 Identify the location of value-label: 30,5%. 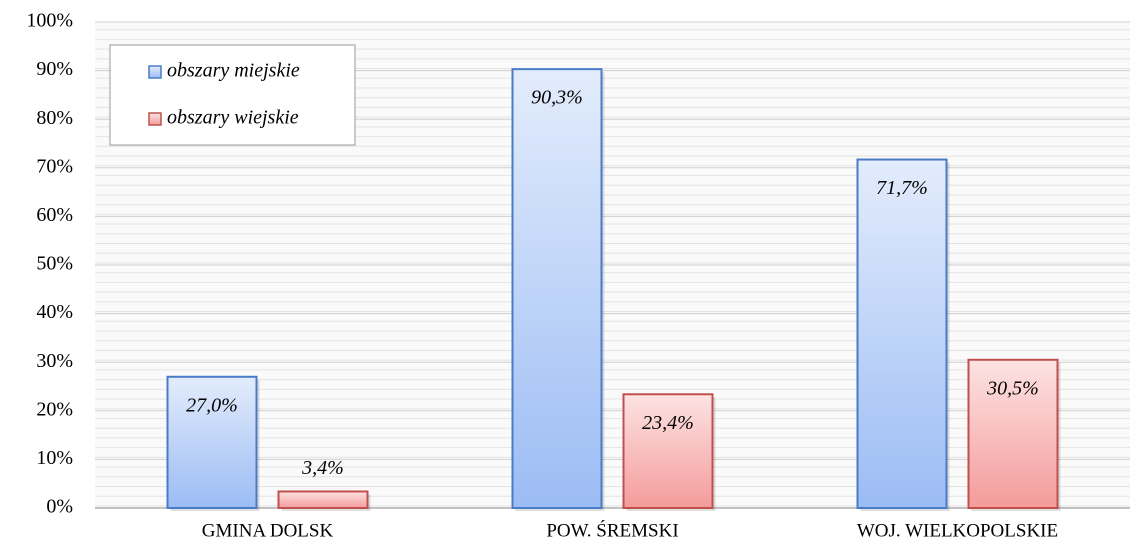
(1012, 388).